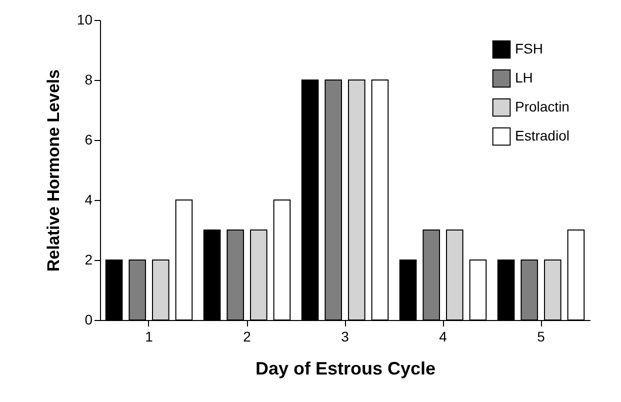 This screenshot has width=621, height=402. I want to click on y-tick-label: 4, so click(88, 200).